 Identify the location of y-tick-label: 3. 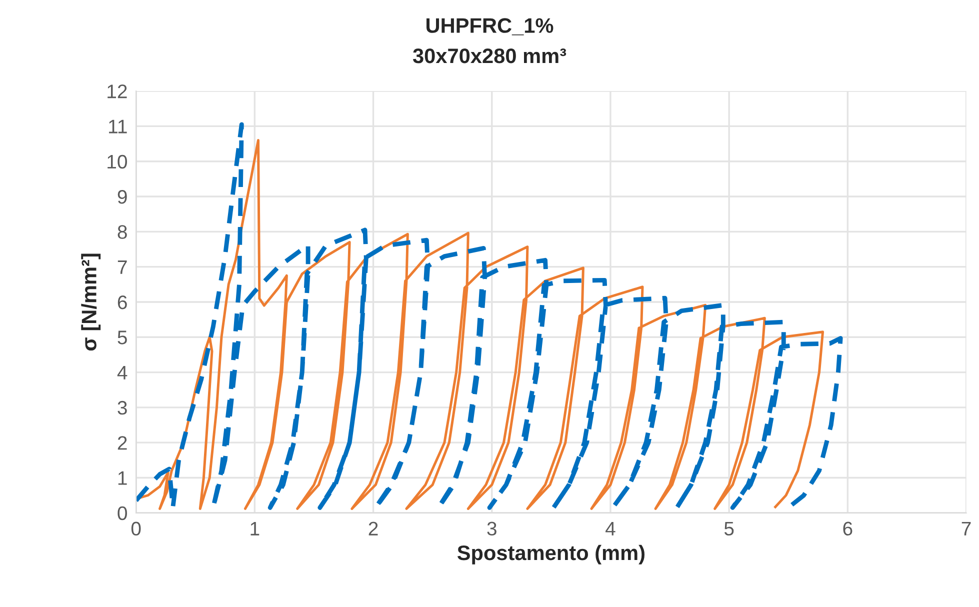
(122, 407).